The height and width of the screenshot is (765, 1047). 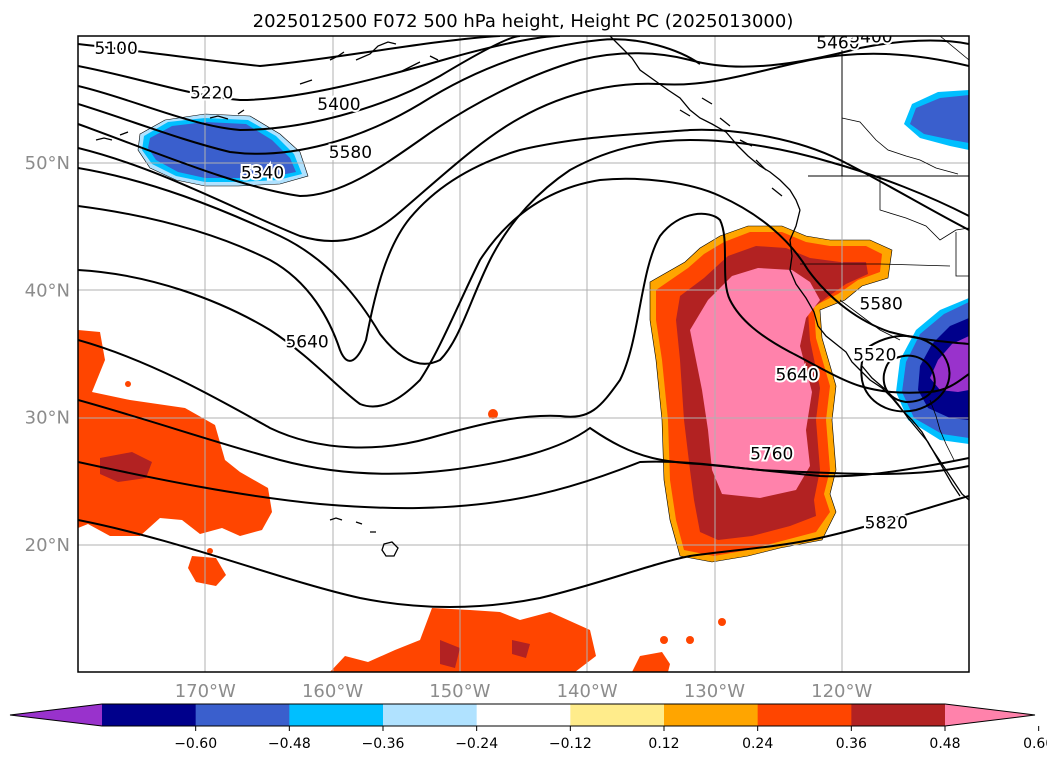 What do you see at coordinates (289, 744) in the screenshot?
I see `colorbar-tick-label: −0.48` at bounding box center [289, 744].